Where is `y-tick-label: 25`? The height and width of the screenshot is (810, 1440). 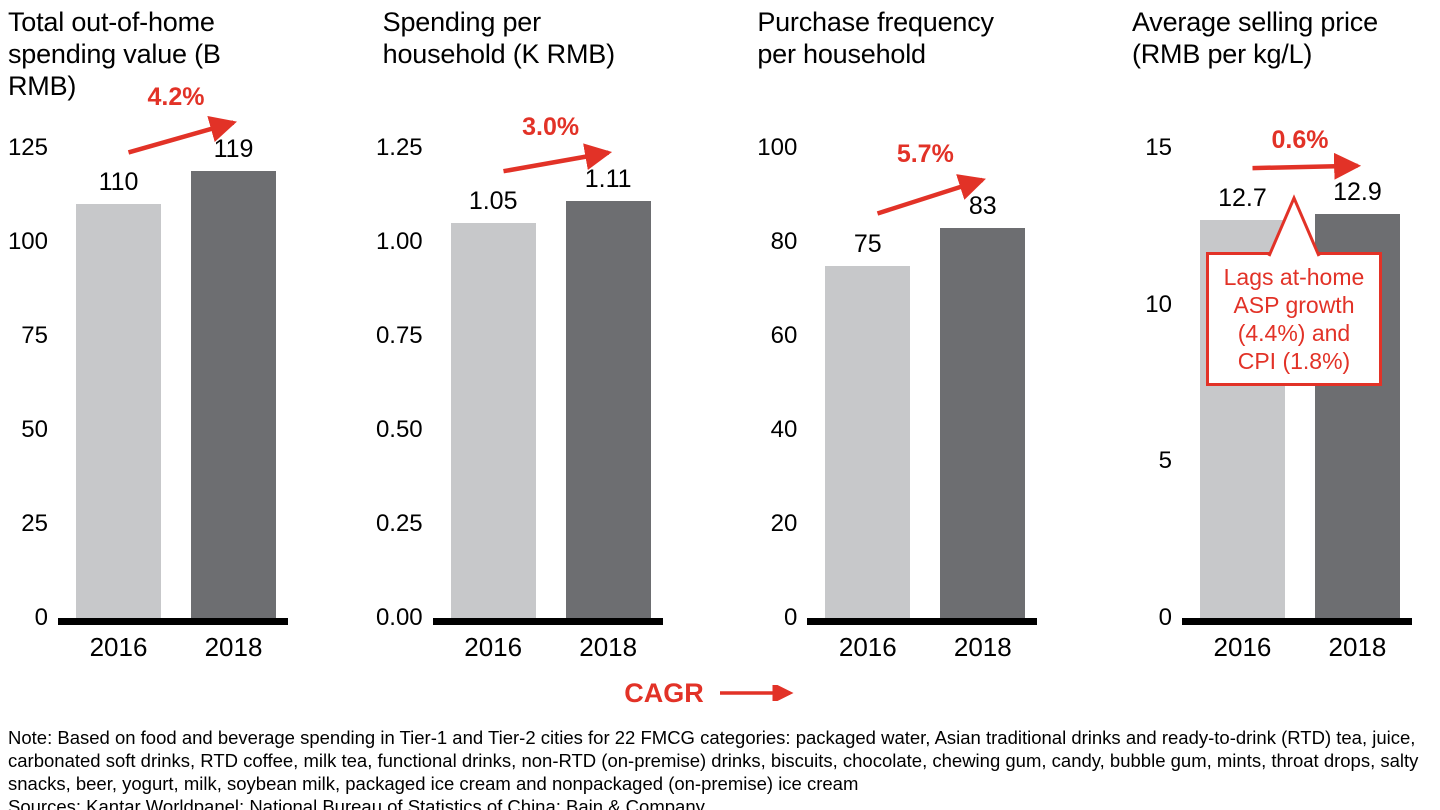
y-tick-label: 25 is located at coordinates (34, 523).